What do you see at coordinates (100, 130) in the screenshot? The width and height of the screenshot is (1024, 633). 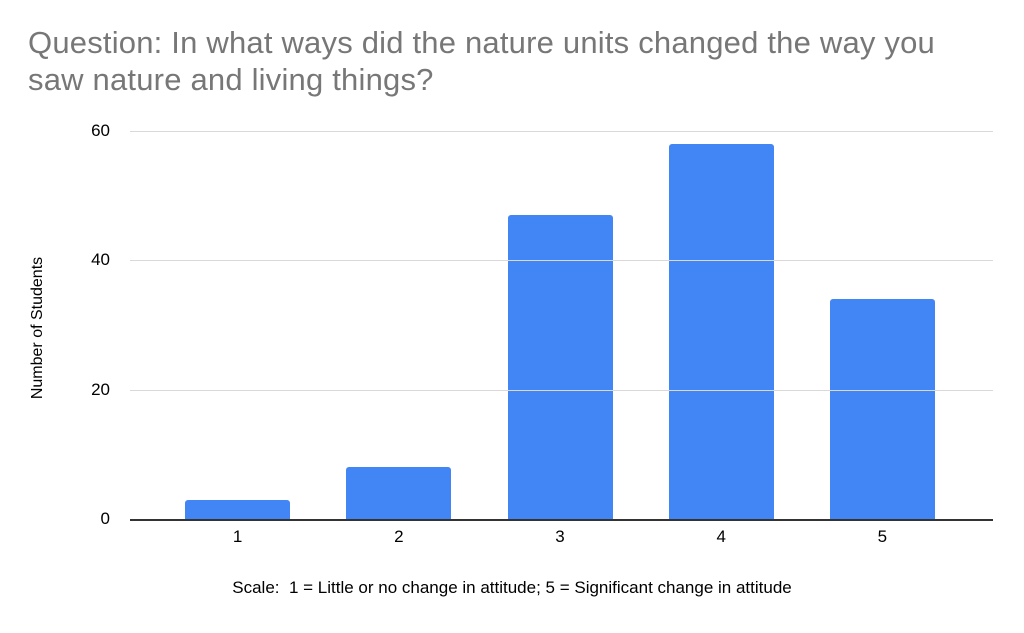 I see `y-tick-label-60: 60` at bounding box center [100, 130].